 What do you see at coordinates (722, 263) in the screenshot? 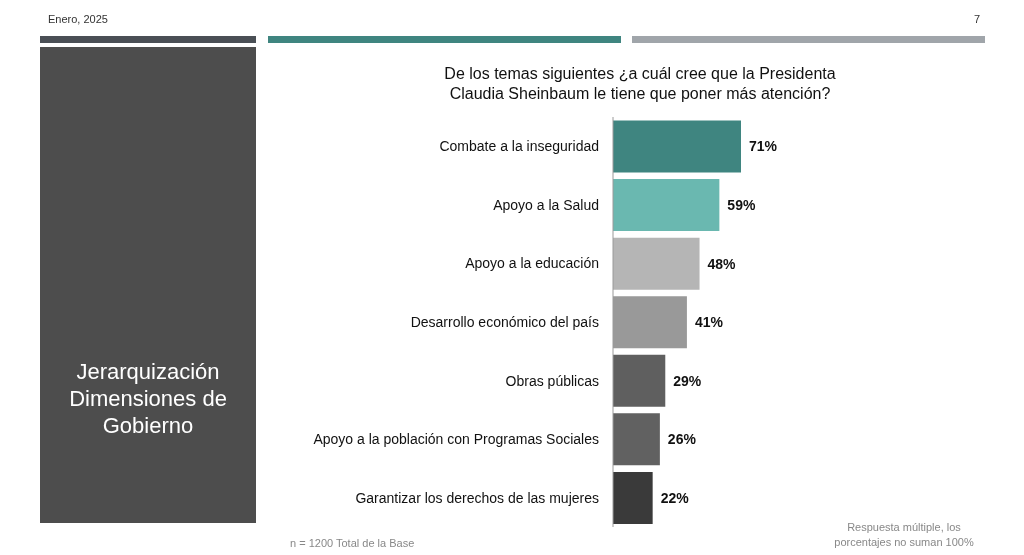
I see `data-label: 48%` at bounding box center [722, 263].